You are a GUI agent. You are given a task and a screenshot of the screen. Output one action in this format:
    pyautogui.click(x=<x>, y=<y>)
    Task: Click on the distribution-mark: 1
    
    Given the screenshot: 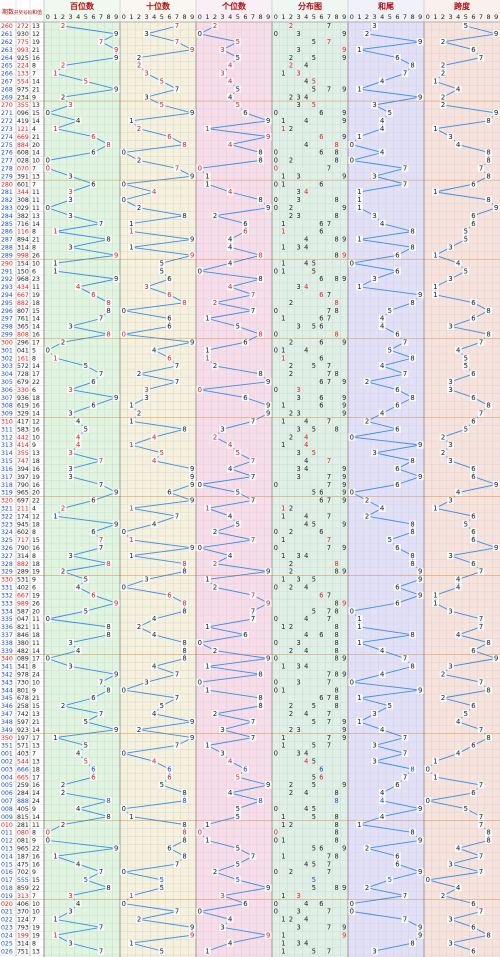 What is the action you would take?
    pyautogui.click(x=283, y=358)
    